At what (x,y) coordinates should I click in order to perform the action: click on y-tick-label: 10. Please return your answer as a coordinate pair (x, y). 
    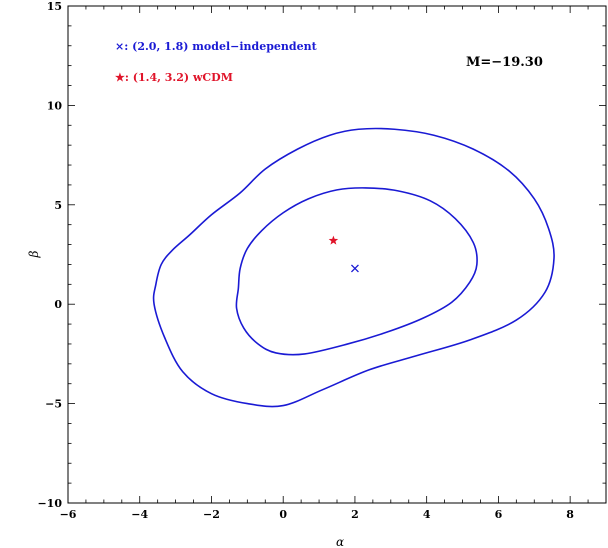
    Looking at the image, I should click on (55, 105).